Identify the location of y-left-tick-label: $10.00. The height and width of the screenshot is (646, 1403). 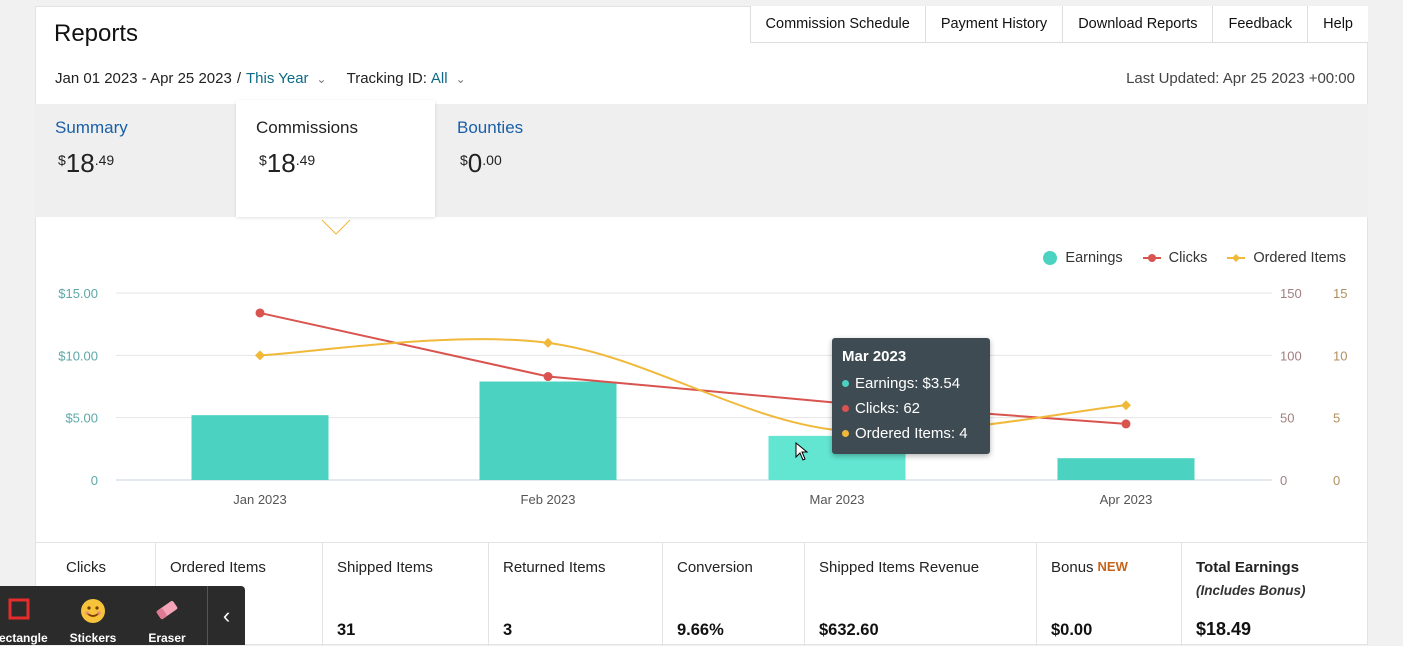
(78, 355).